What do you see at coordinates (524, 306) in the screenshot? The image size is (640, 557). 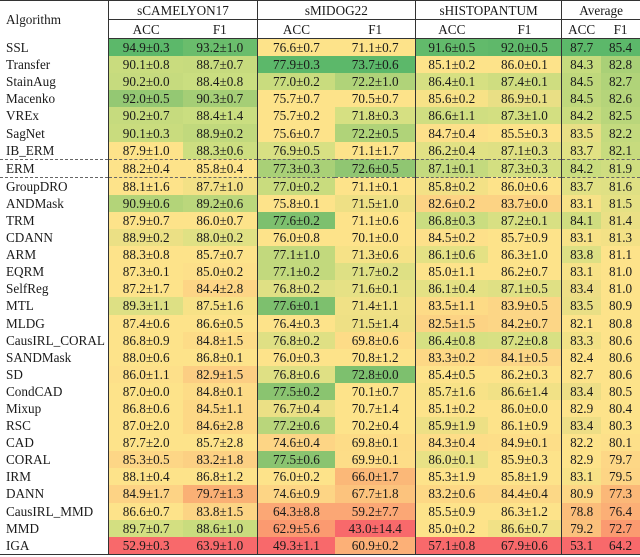 I see `metric-cell: 83.9±0.5` at bounding box center [524, 306].